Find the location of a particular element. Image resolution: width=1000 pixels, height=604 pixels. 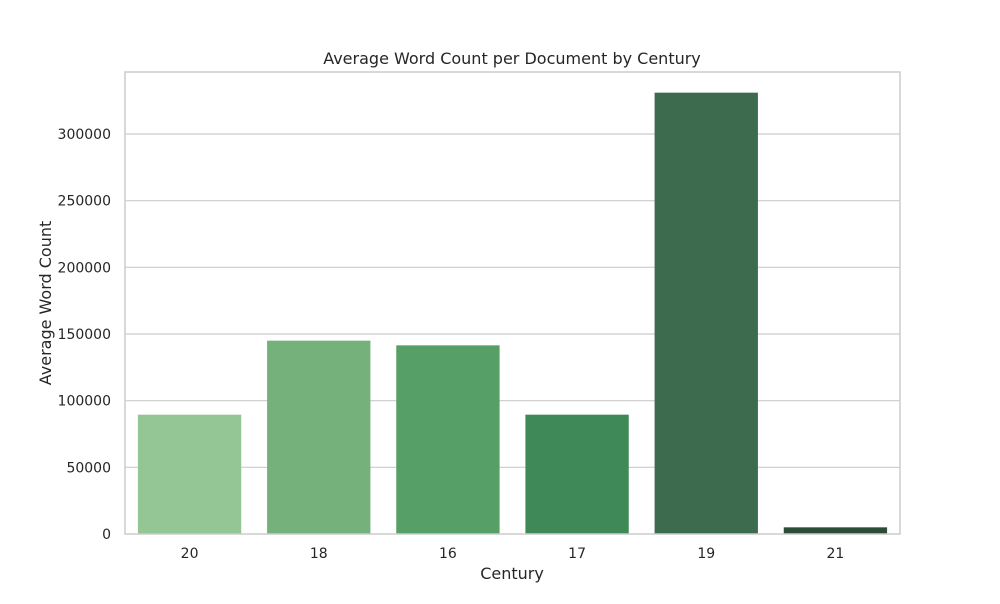

x-tick-label: 19 is located at coordinates (706, 554).